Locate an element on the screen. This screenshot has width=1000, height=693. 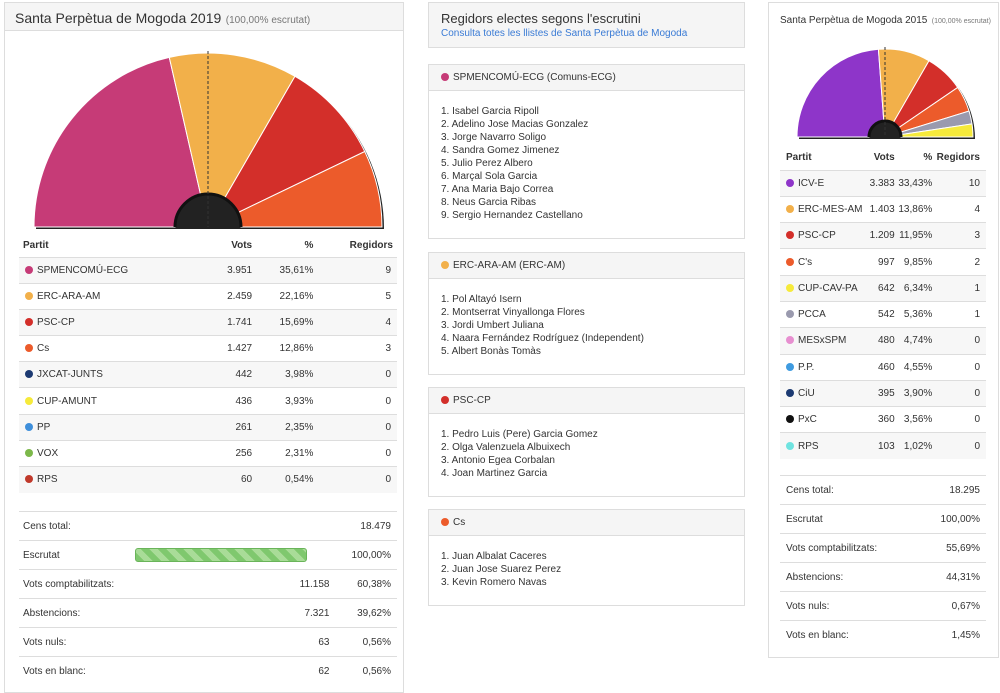
party-votes: 60 is located at coordinates (247, 480).